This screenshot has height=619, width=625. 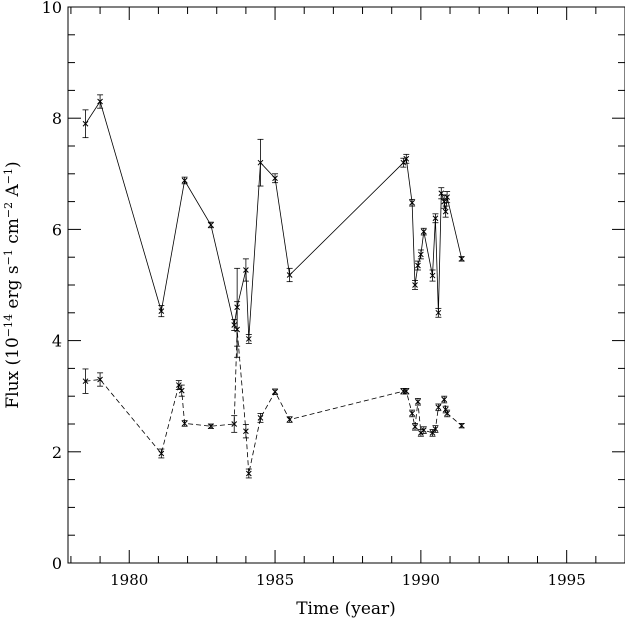 I want to click on series-line, so click(x=273, y=401).